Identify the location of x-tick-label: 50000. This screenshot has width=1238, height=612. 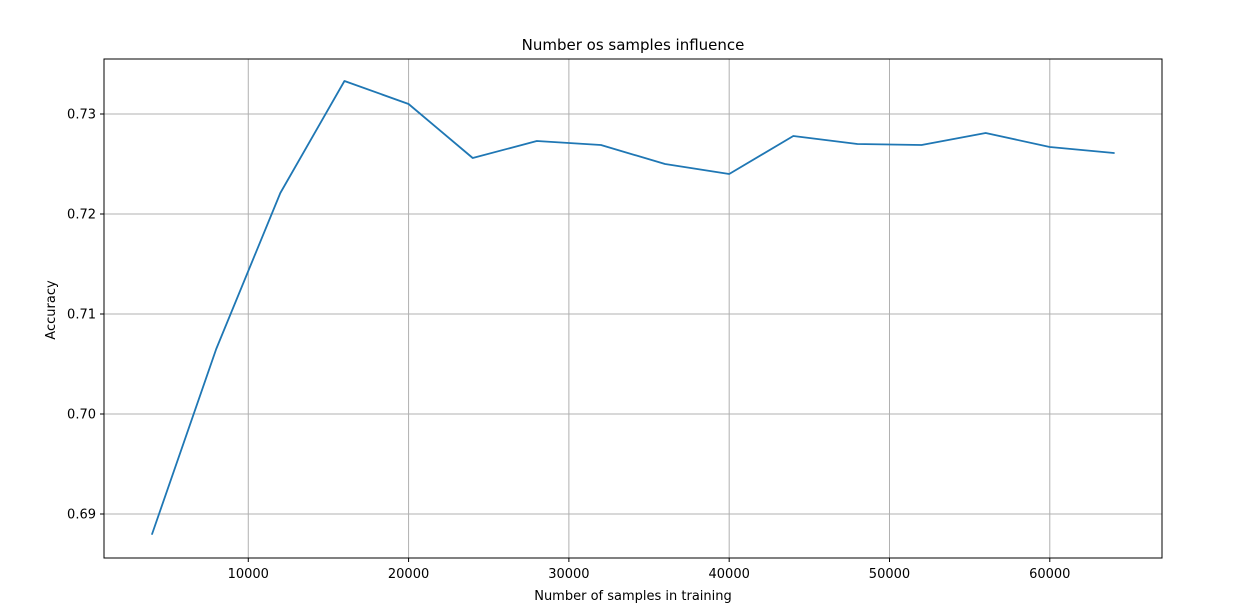
(889, 574).